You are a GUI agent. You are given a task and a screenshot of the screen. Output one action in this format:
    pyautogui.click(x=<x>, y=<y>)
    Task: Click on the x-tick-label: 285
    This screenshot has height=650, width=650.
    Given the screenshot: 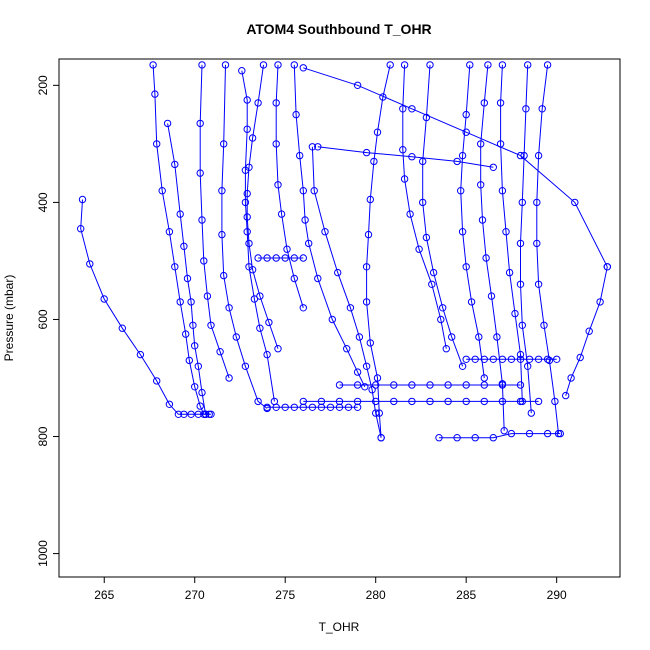 What is the action you would take?
    pyautogui.click(x=466, y=595)
    